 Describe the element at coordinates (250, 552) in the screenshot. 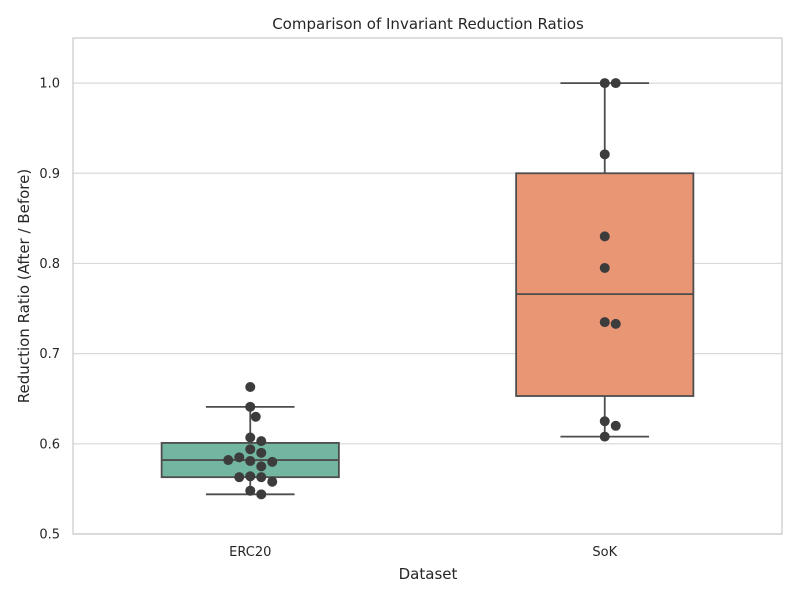

I see `x-tick-label: ERC20` at that location.